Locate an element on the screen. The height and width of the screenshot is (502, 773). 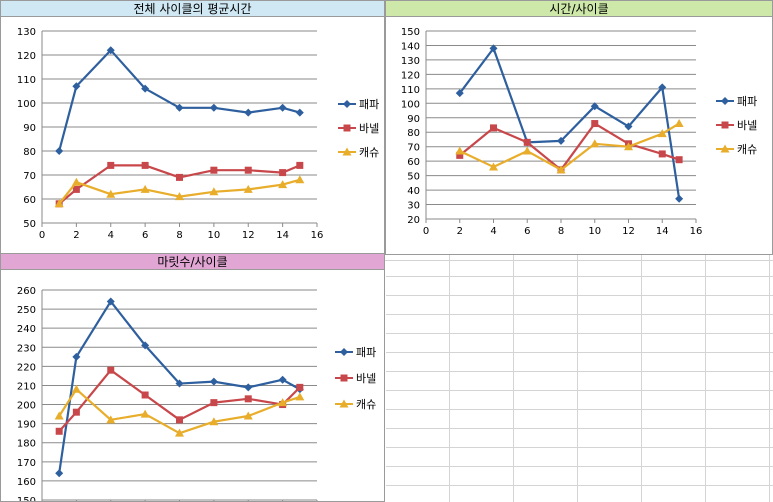
x-tick-label: 0 is located at coordinates (42, 235).